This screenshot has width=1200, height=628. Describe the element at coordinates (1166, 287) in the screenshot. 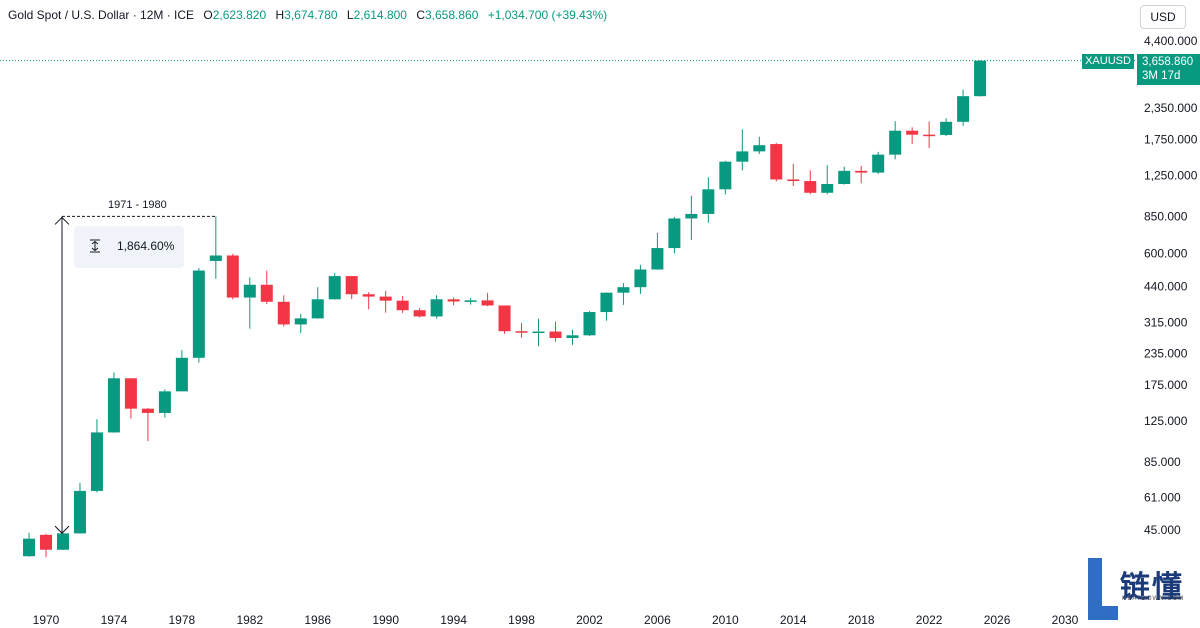

I see `y-tick-label: 440.000` at that location.